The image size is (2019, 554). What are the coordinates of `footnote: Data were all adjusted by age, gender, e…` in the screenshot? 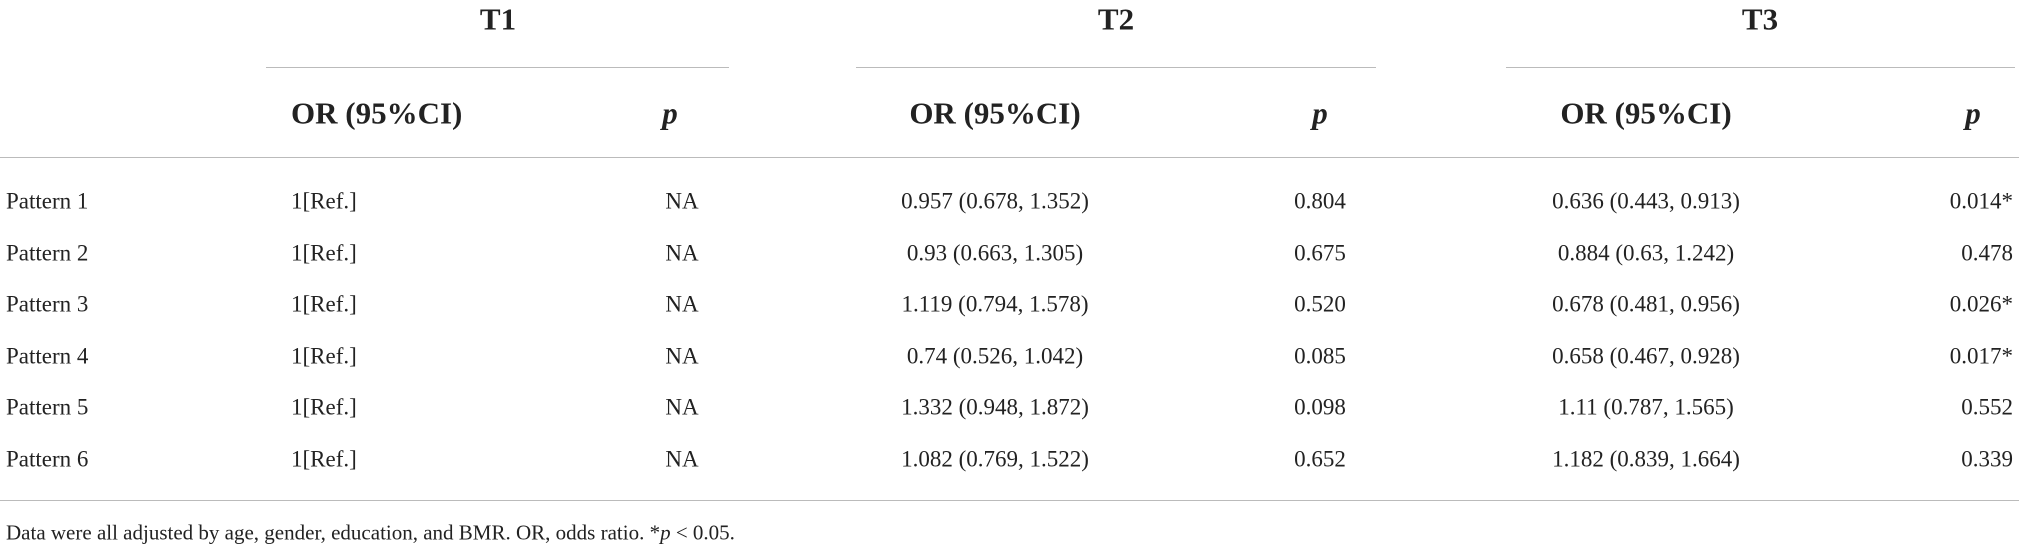 It's located at (370, 532).